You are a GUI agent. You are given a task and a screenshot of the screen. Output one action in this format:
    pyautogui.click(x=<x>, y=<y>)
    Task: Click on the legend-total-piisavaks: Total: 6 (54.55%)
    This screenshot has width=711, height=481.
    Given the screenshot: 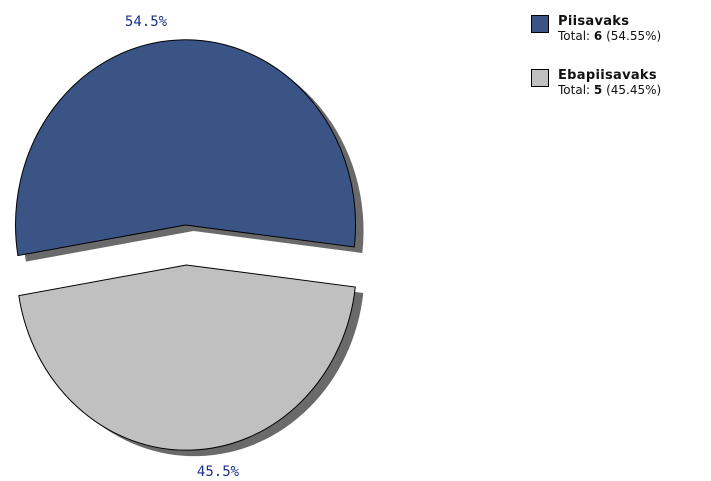 What is the action you would take?
    pyautogui.click(x=609, y=36)
    